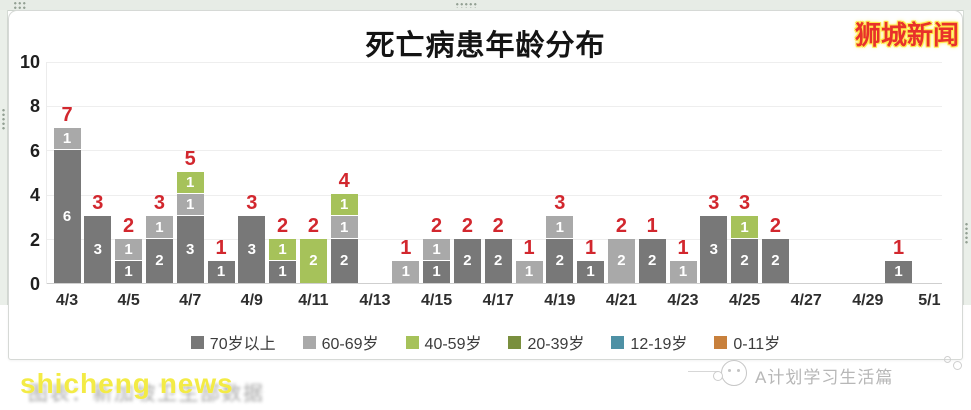  What do you see at coordinates (350, 344) in the screenshot?
I see `legend-label: 60-69岁` at bounding box center [350, 344].